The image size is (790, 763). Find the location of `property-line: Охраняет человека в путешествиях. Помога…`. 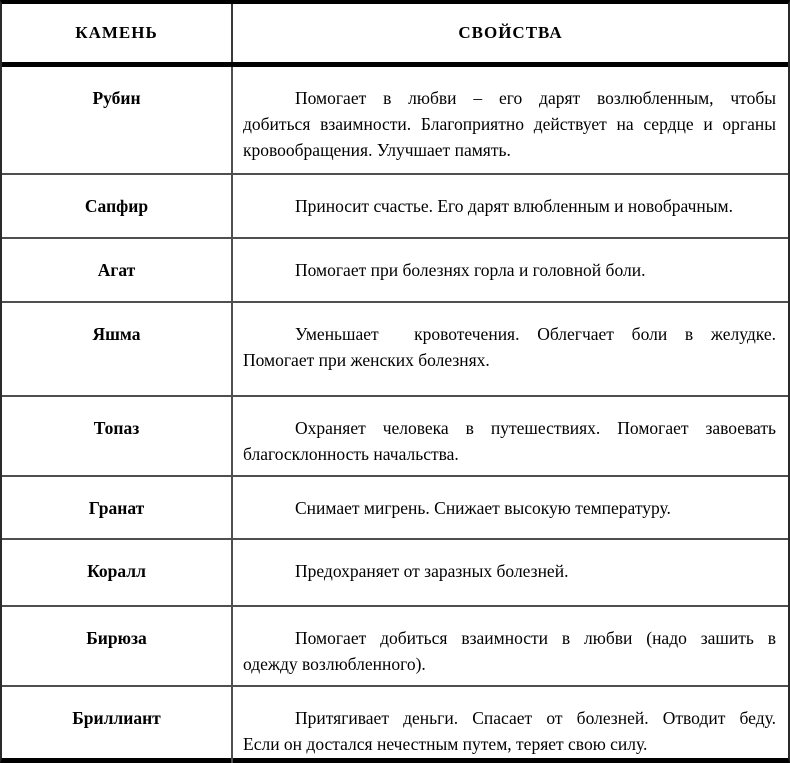

property-line: Охраняет человека в путешествиях. Помога… is located at coordinates (535, 428).